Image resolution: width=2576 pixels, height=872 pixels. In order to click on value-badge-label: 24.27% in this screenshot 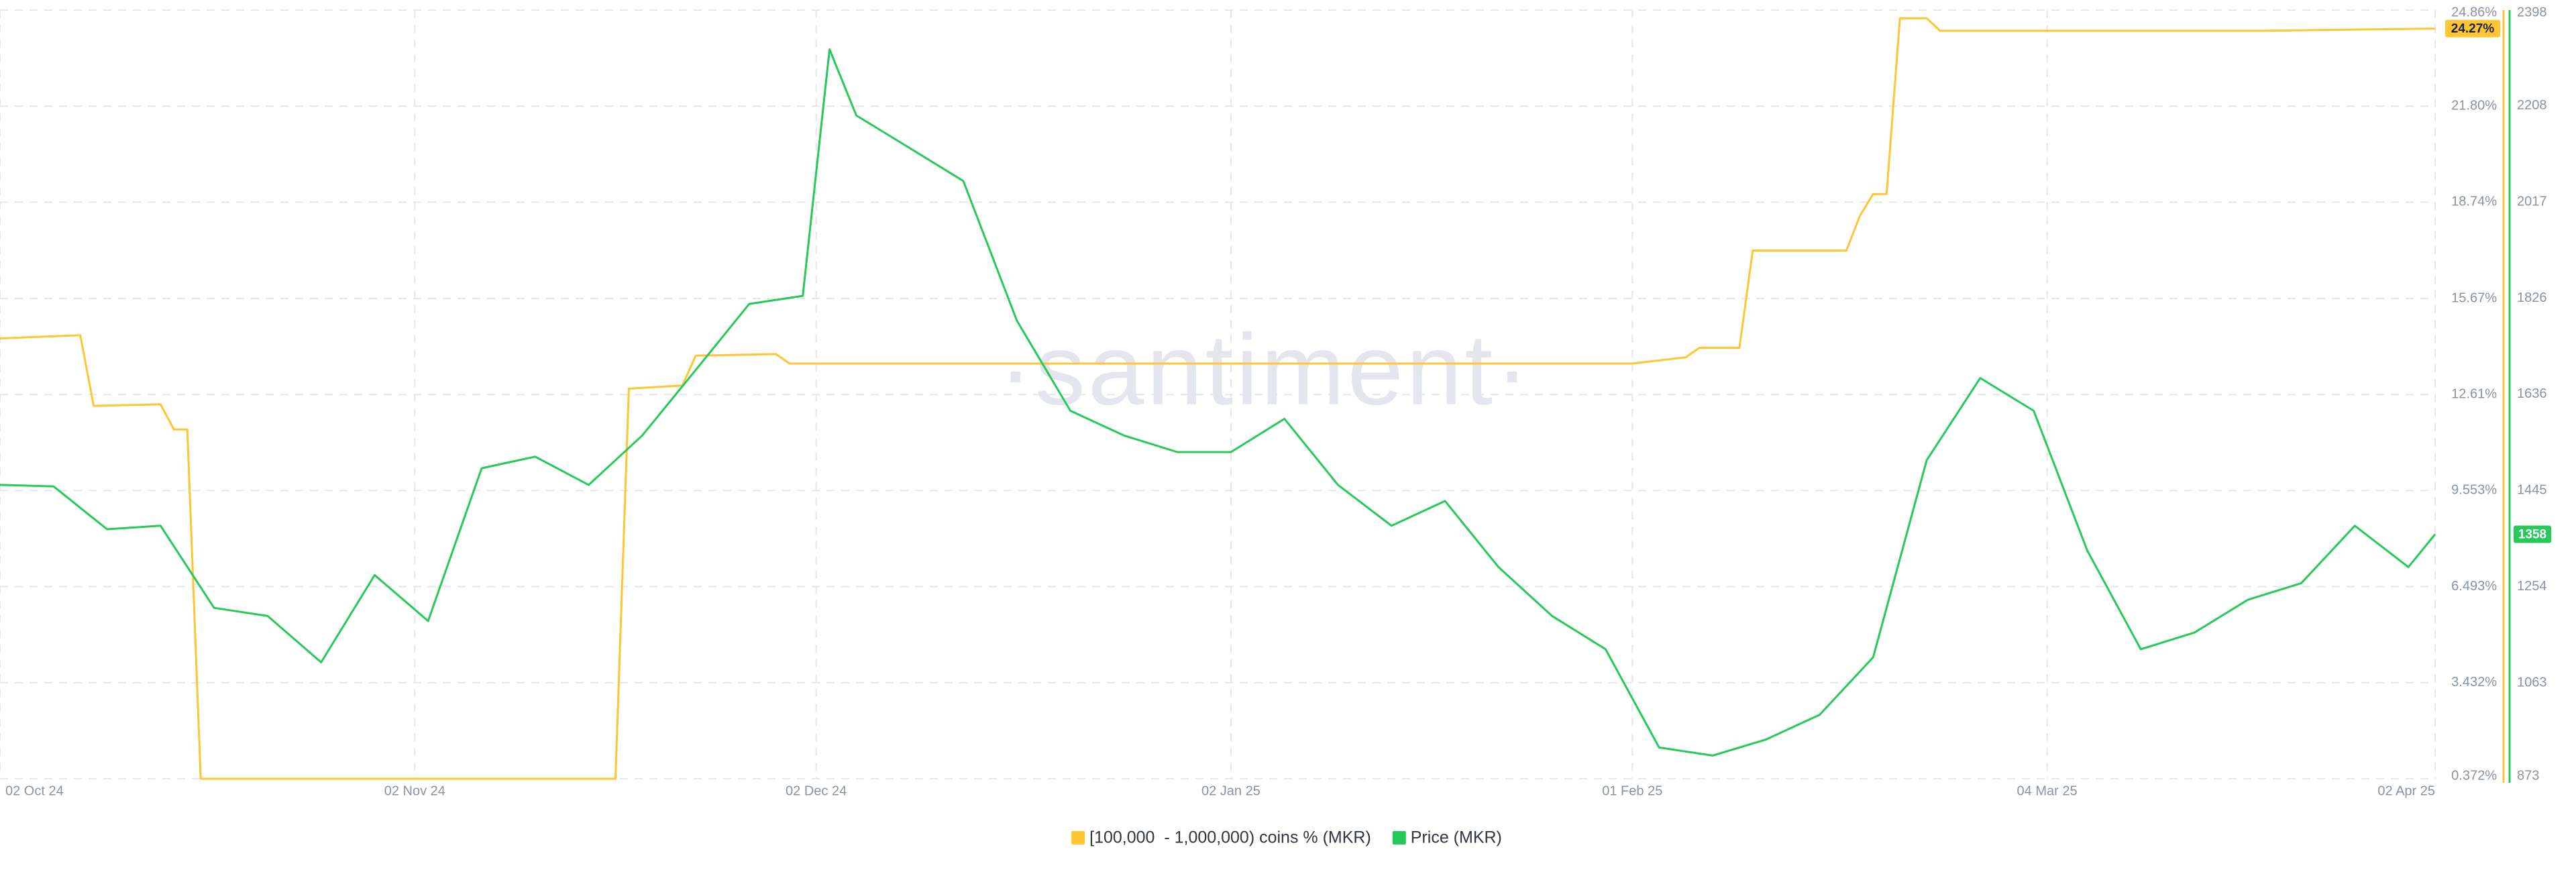, I will do `click(2473, 29)`.